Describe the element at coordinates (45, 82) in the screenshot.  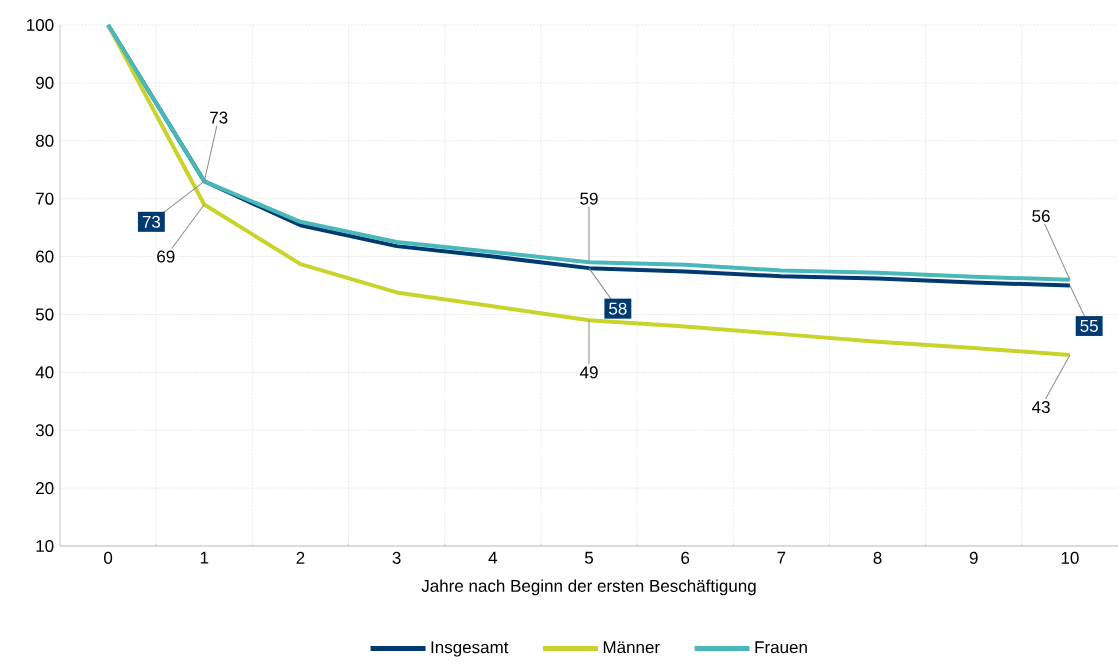
I see `y-tick-label: 90` at that location.